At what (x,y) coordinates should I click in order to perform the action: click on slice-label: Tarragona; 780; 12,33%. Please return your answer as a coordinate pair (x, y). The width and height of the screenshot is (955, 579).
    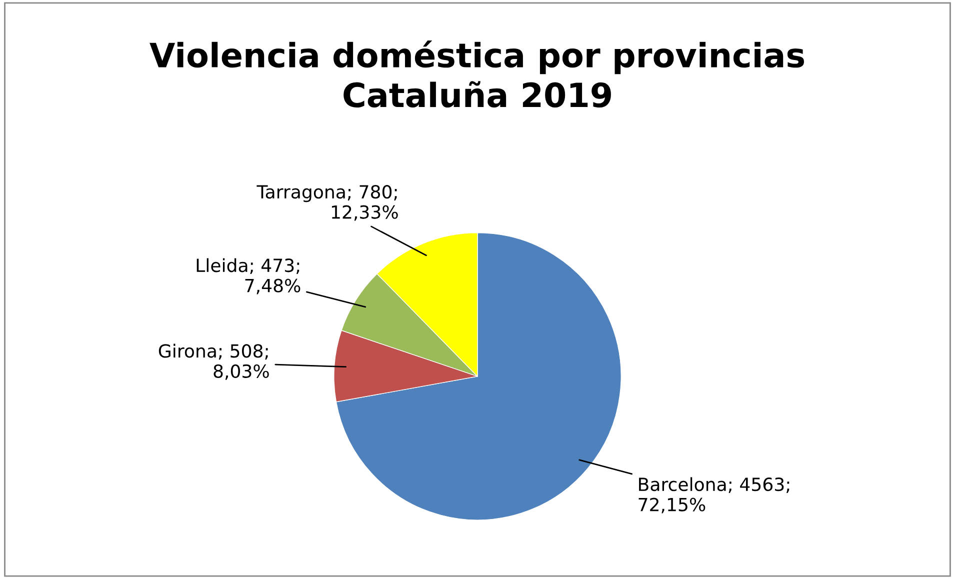
    Looking at the image, I should click on (327, 202).